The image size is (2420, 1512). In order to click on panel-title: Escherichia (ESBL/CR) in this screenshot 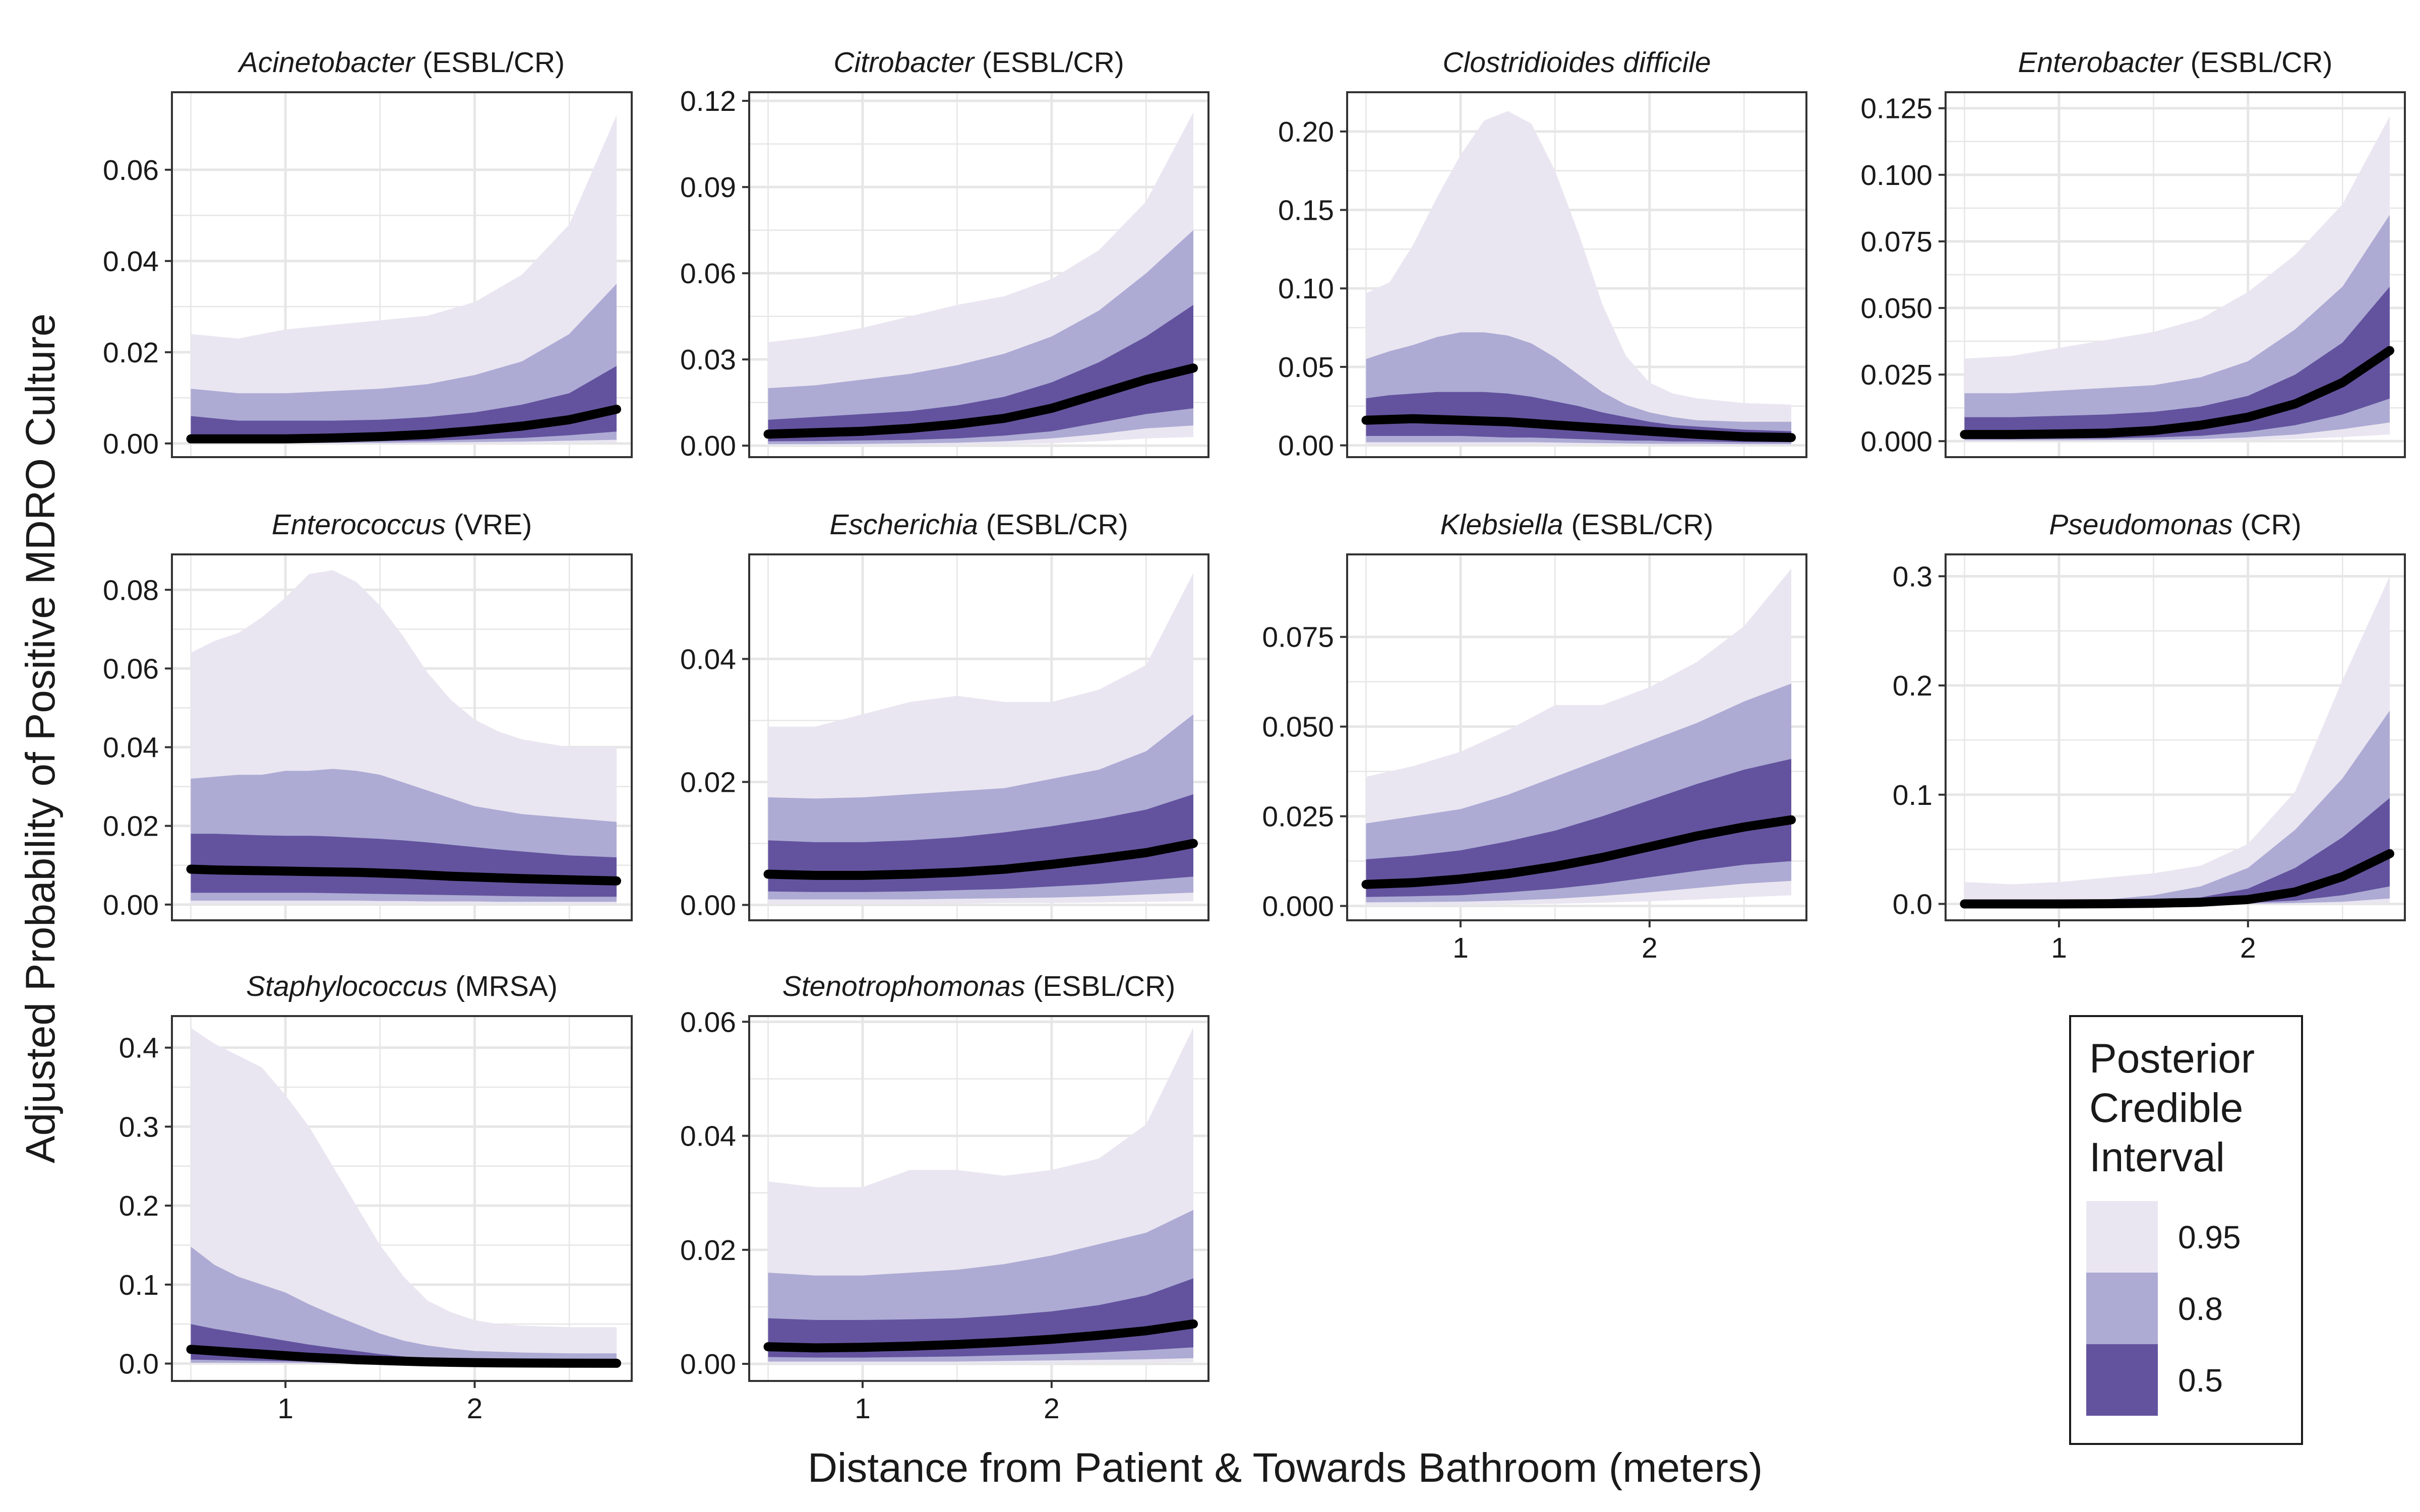, I will do `click(978, 525)`.